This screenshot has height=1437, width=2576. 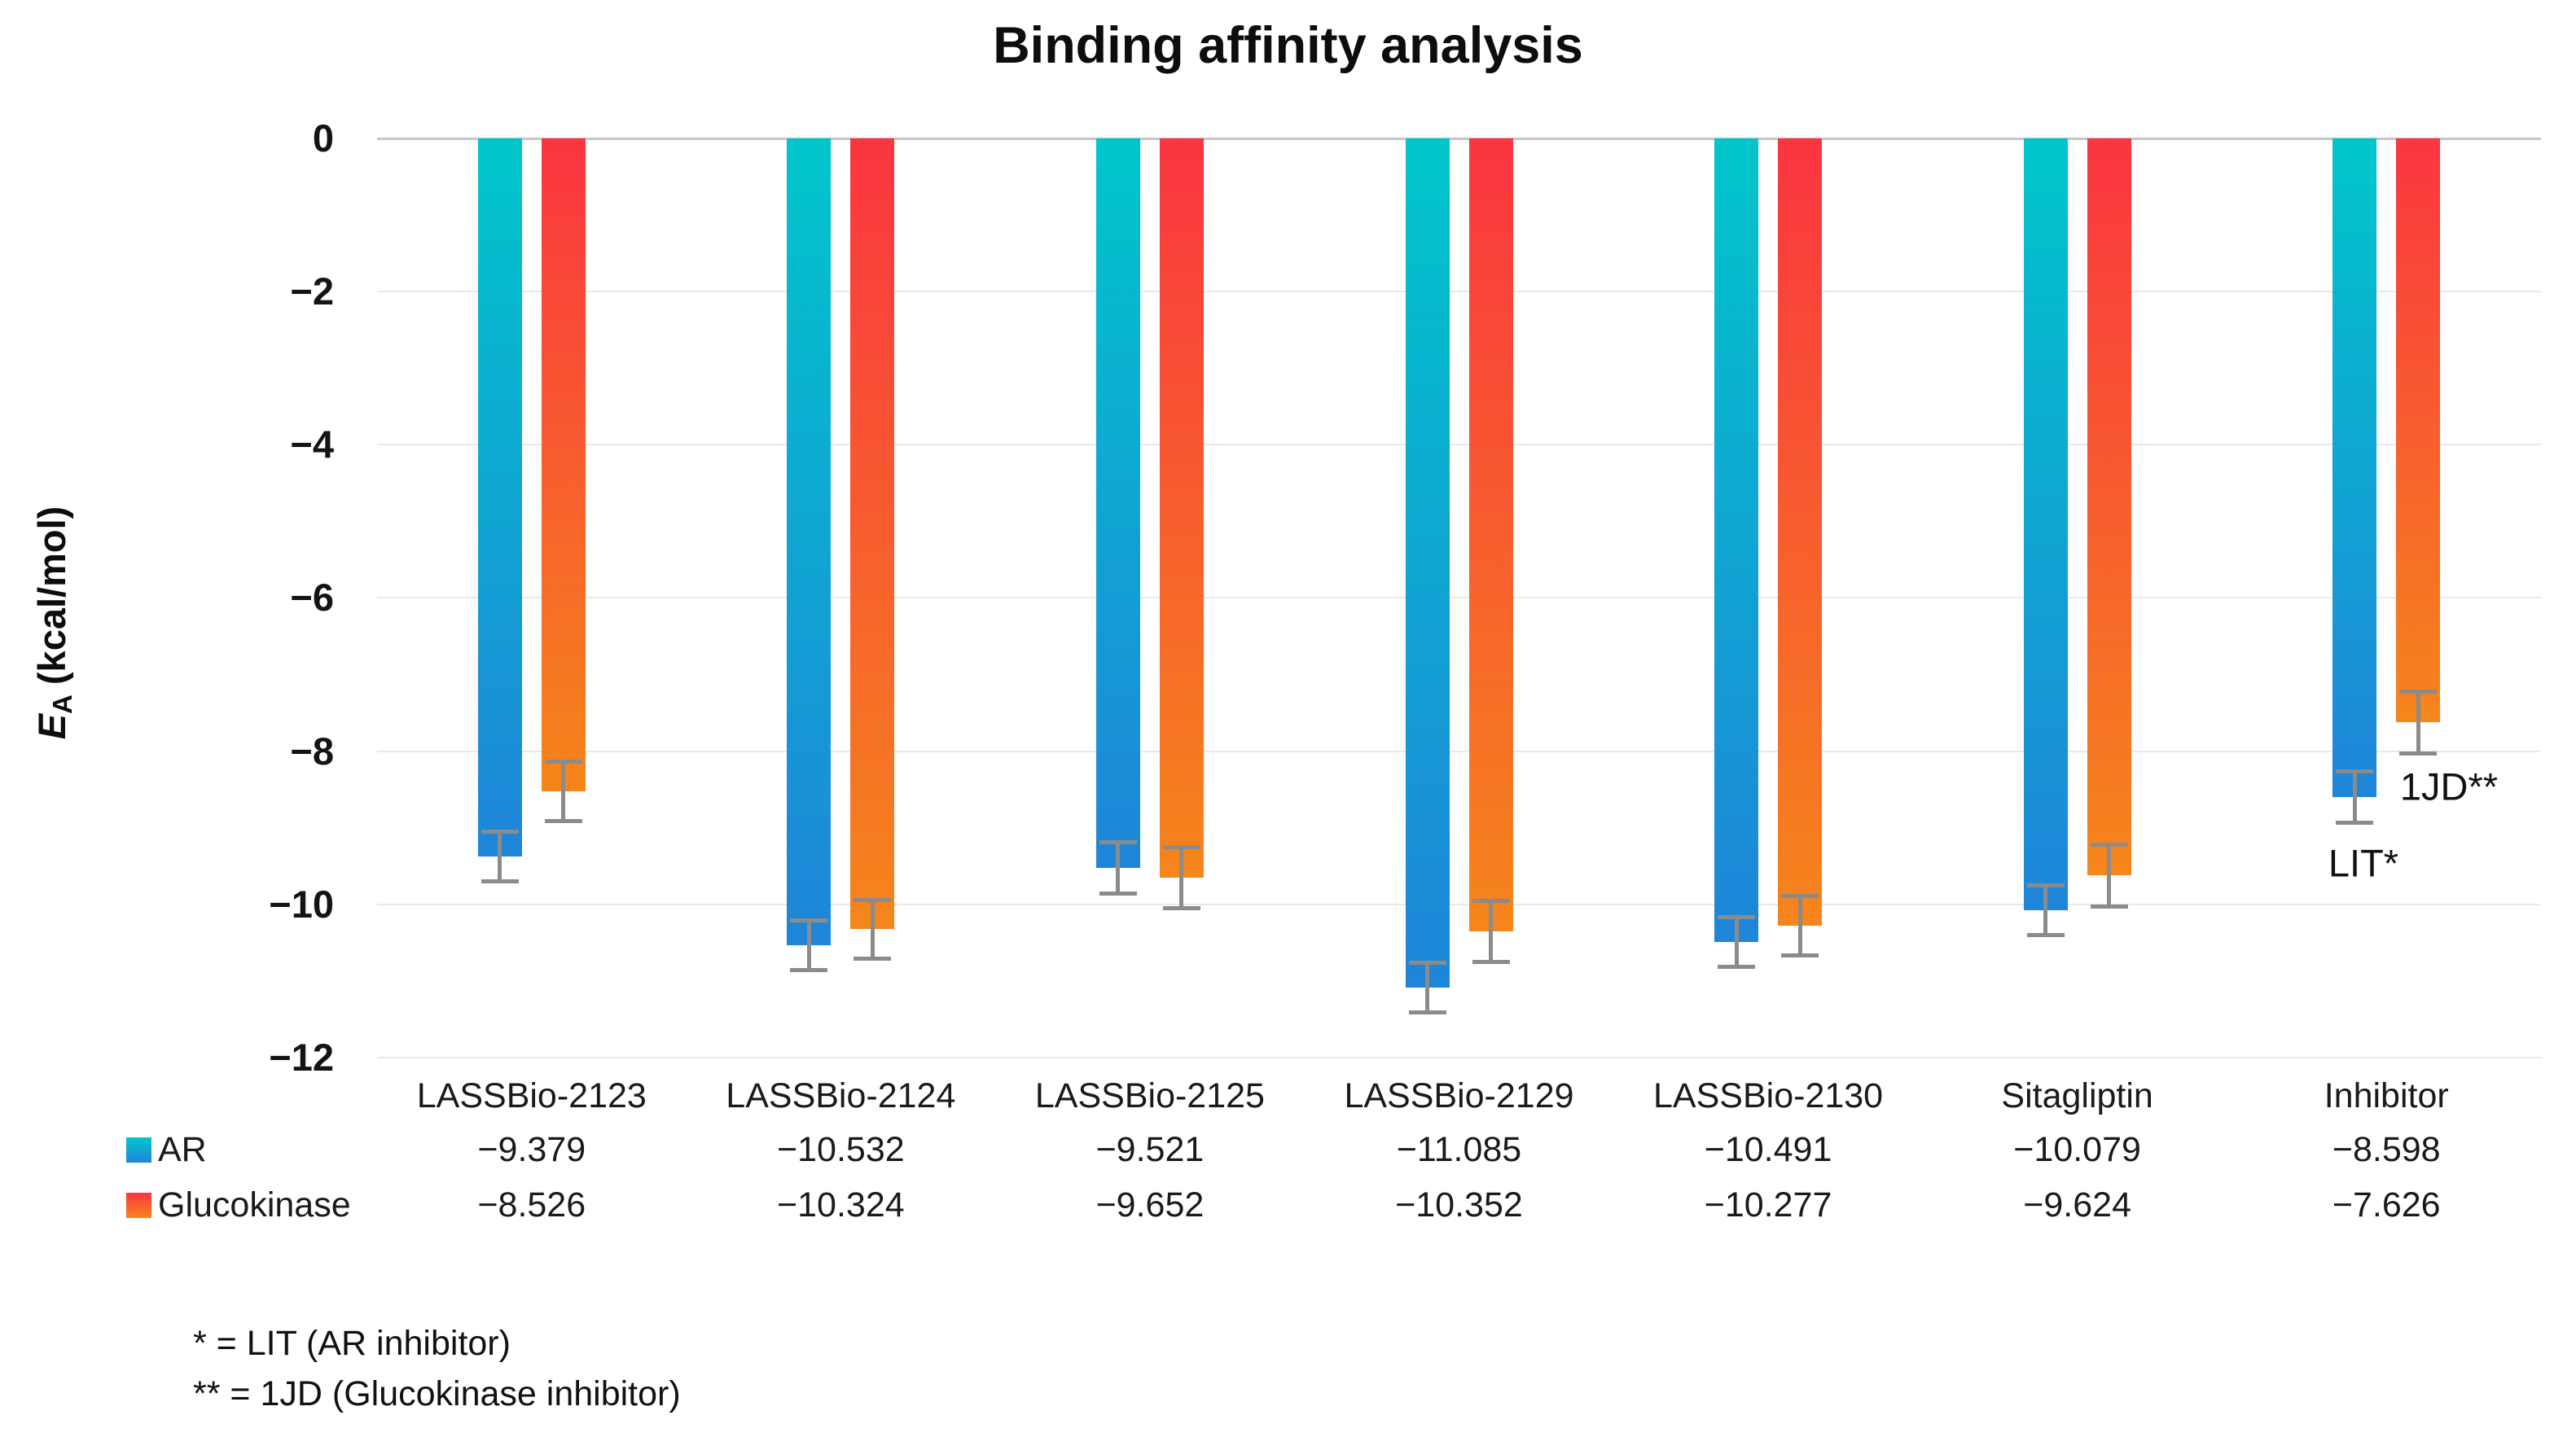 What do you see at coordinates (1459, 1205) in the screenshot?
I see `value-cell-glucokinase-lassbio-2129: −10.352` at bounding box center [1459, 1205].